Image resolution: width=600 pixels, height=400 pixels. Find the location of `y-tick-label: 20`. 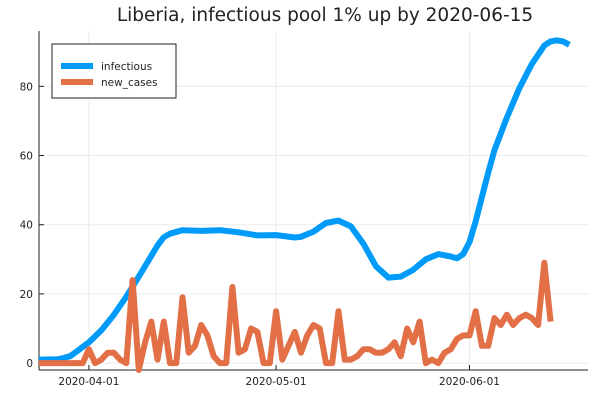

y-tick-label: 20 is located at coordinates (26, 295).